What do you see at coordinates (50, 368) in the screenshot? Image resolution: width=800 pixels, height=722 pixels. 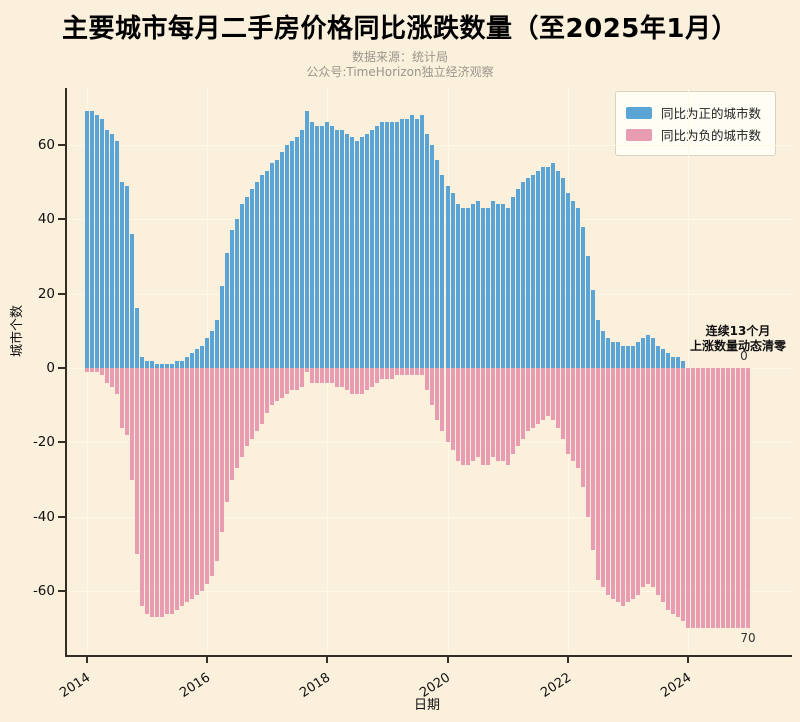 I see `y-tick-label: 0` at bounding box center [50, 368].